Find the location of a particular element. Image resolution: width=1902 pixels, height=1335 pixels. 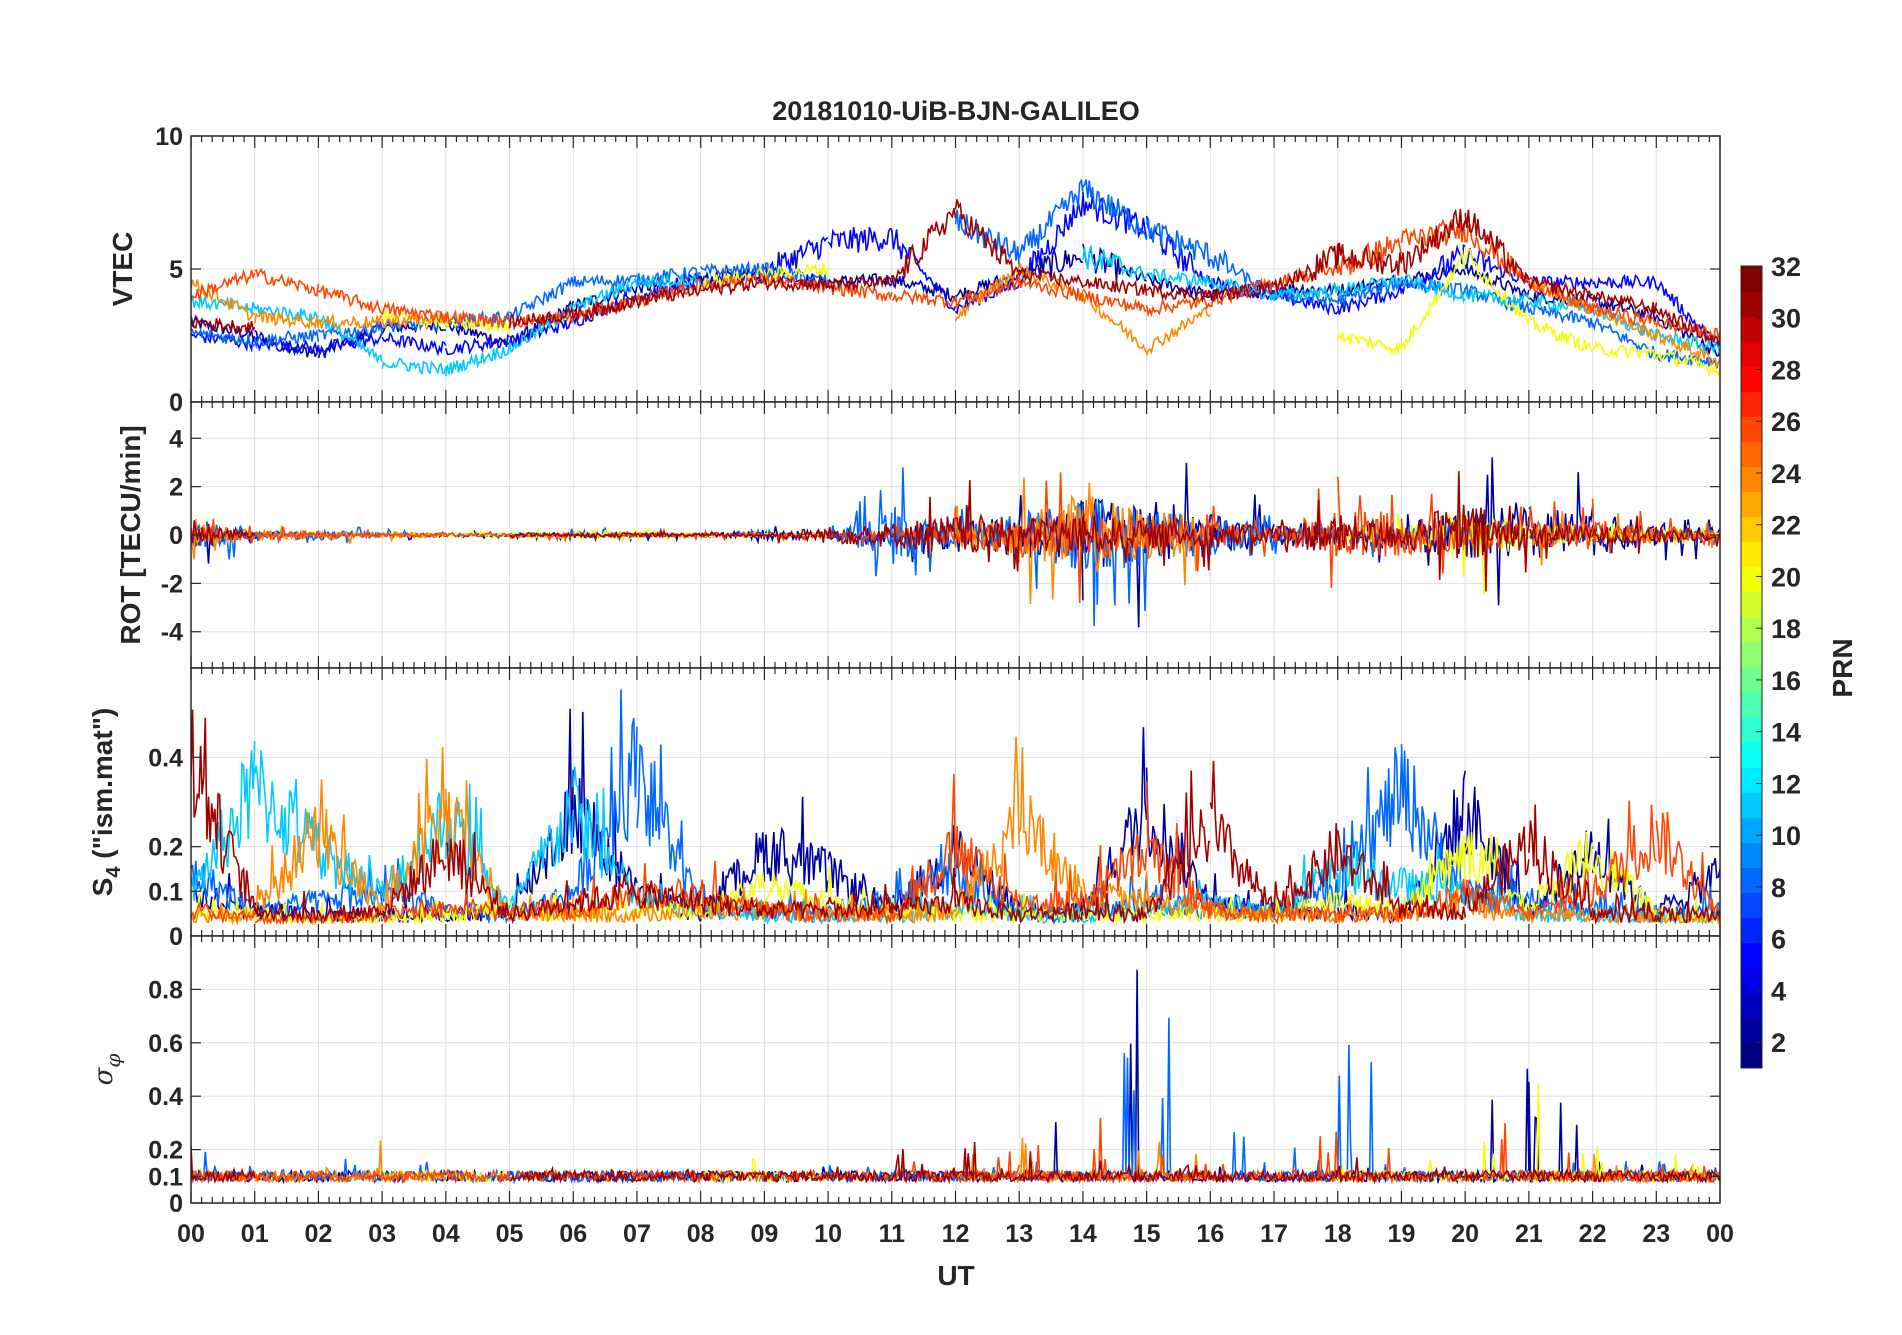

y-tick-label: 0.6 is located at coordinates (165, 1044).